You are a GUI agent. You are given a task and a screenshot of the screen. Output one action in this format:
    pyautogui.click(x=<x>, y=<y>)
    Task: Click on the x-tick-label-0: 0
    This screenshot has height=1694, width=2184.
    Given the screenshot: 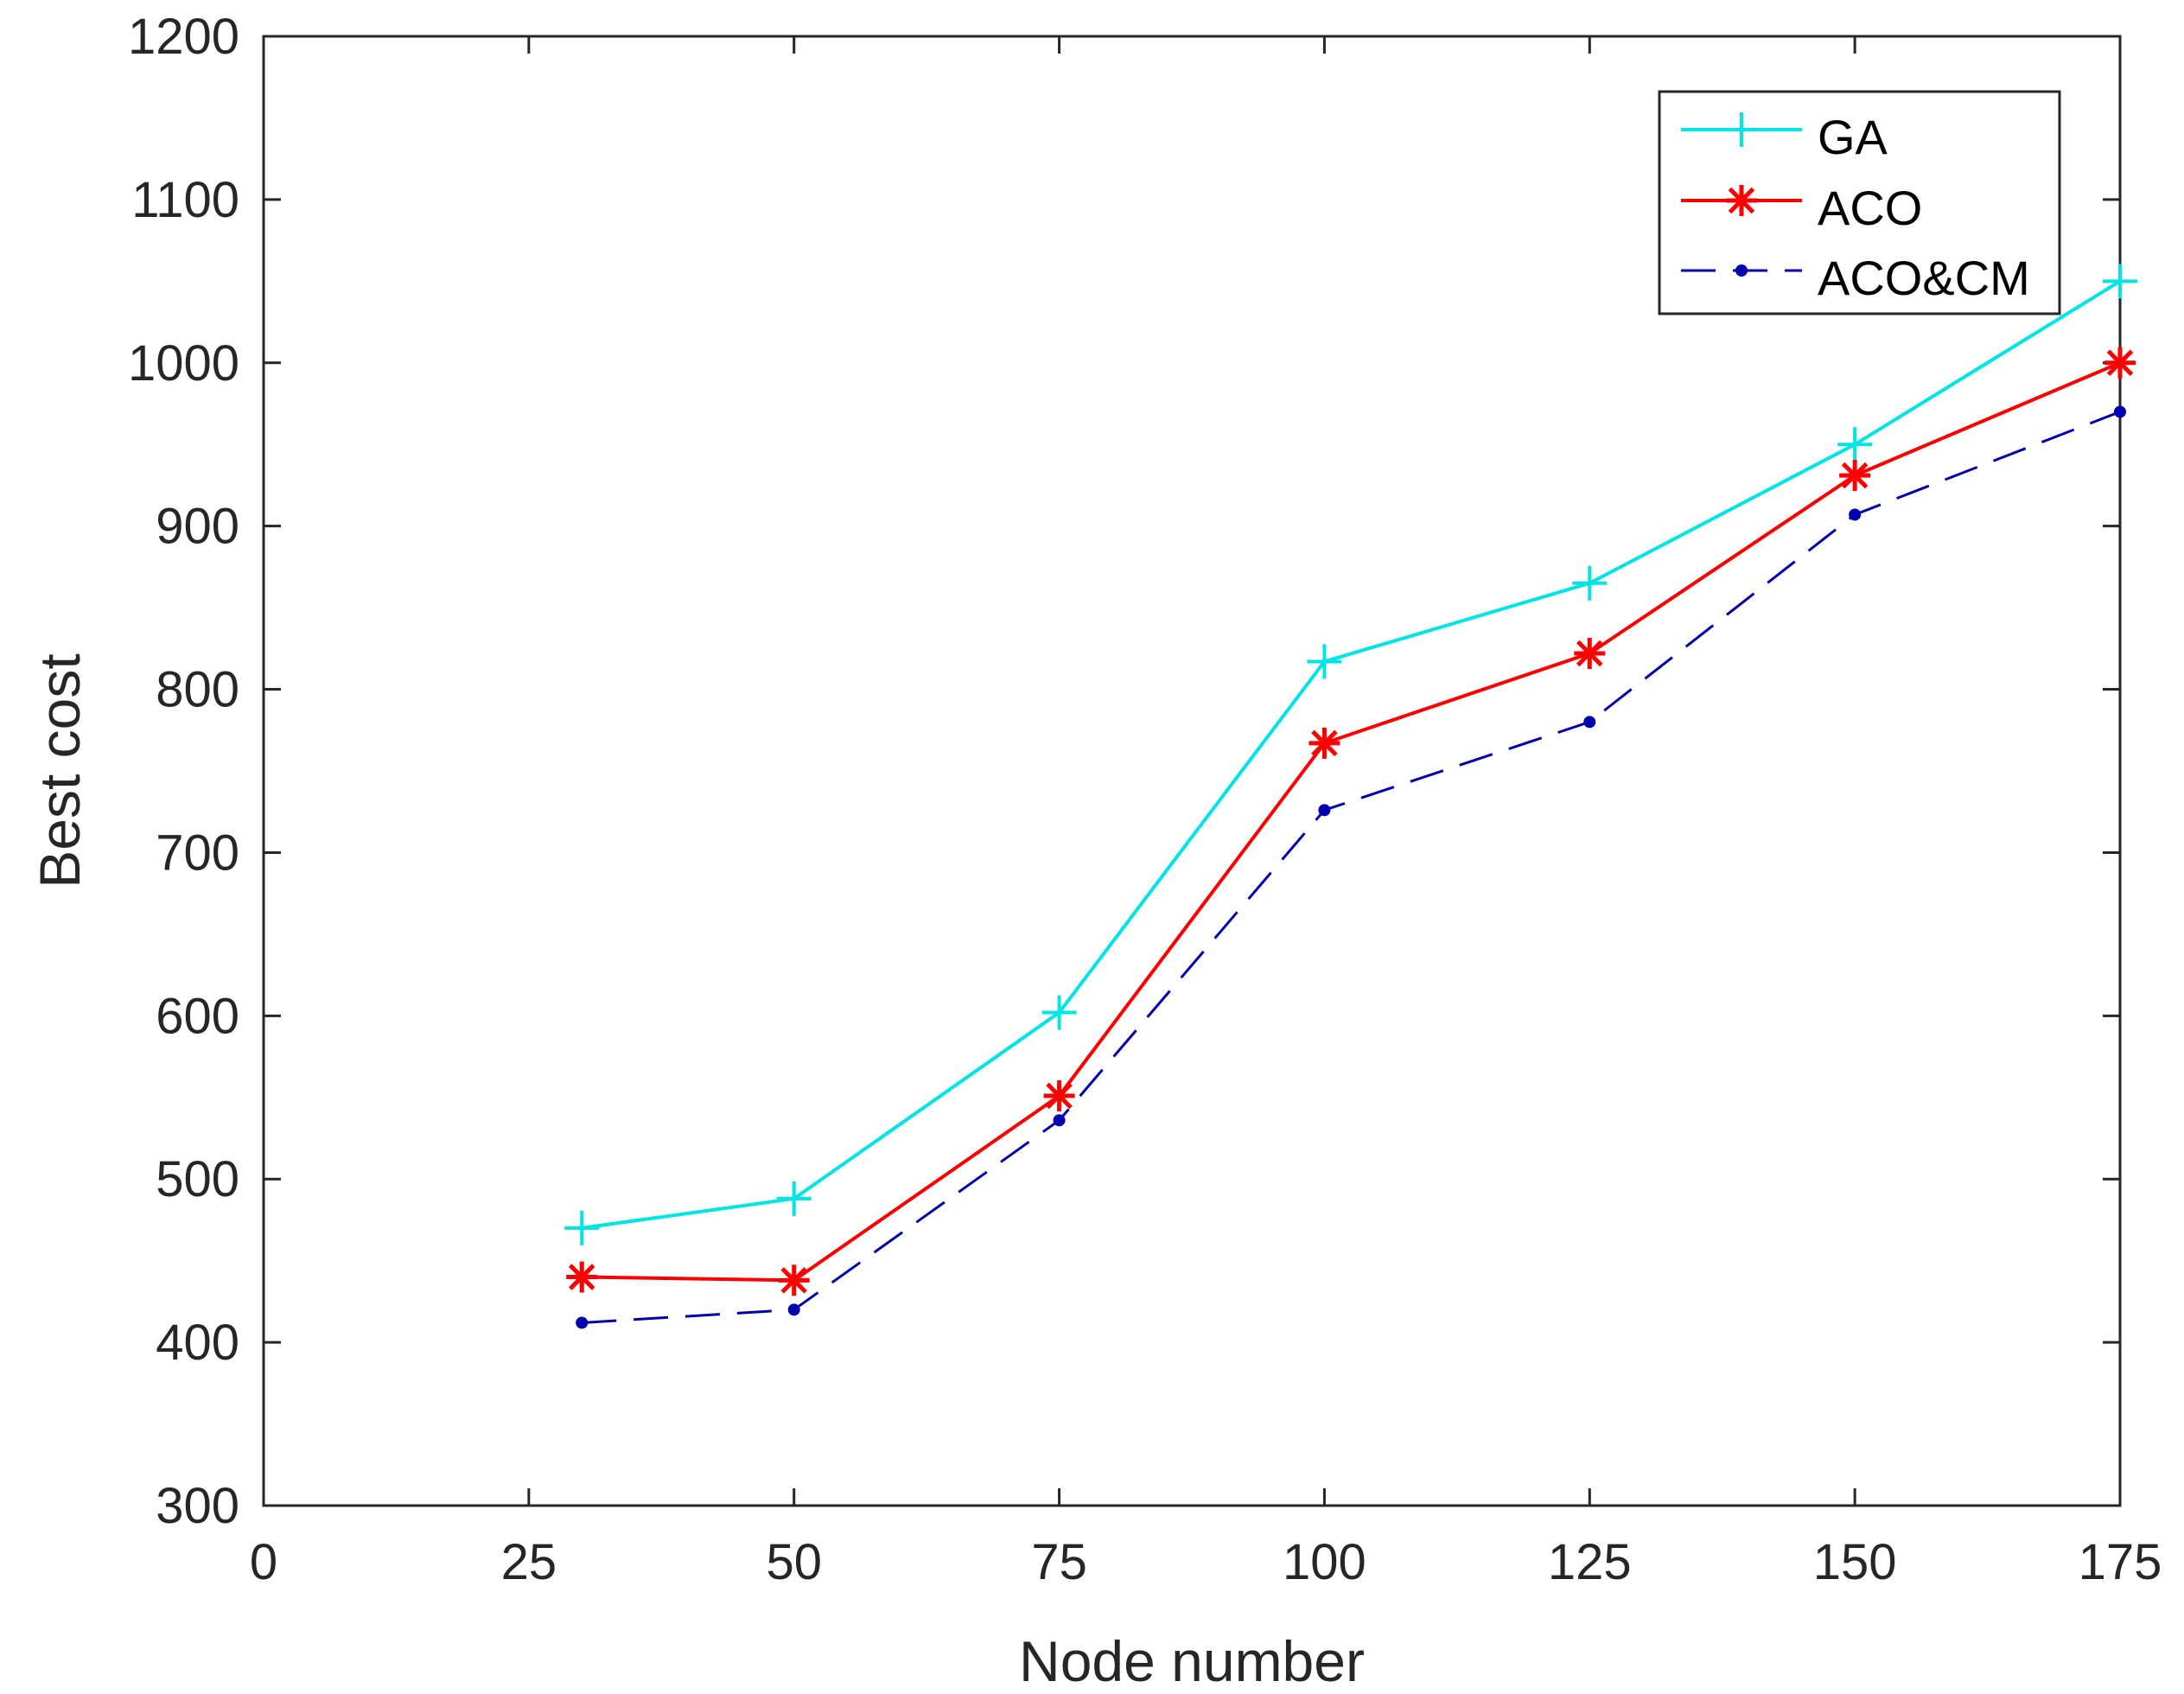 What is the action you would take?
    pyautogui.click(x=264, y=1562)
    